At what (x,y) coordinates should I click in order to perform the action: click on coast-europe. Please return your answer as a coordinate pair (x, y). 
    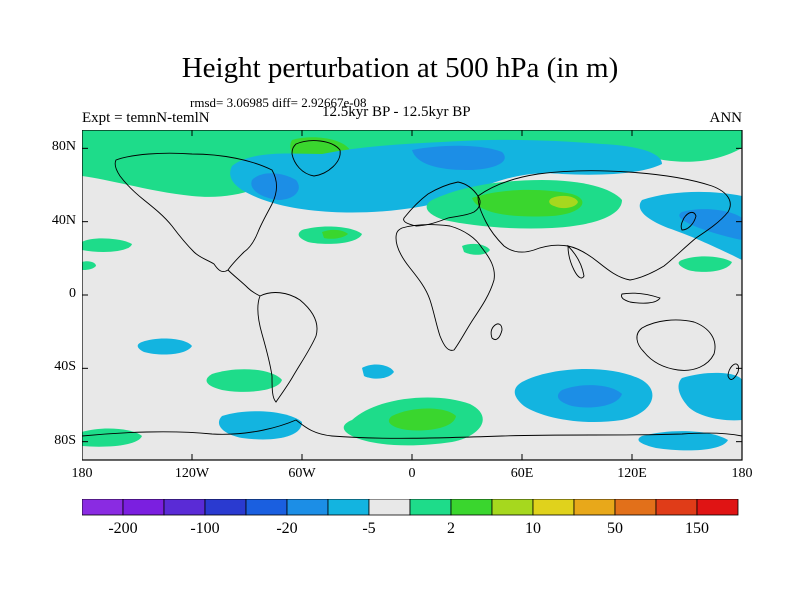
    Looking at the image, I should click on (442, 204).